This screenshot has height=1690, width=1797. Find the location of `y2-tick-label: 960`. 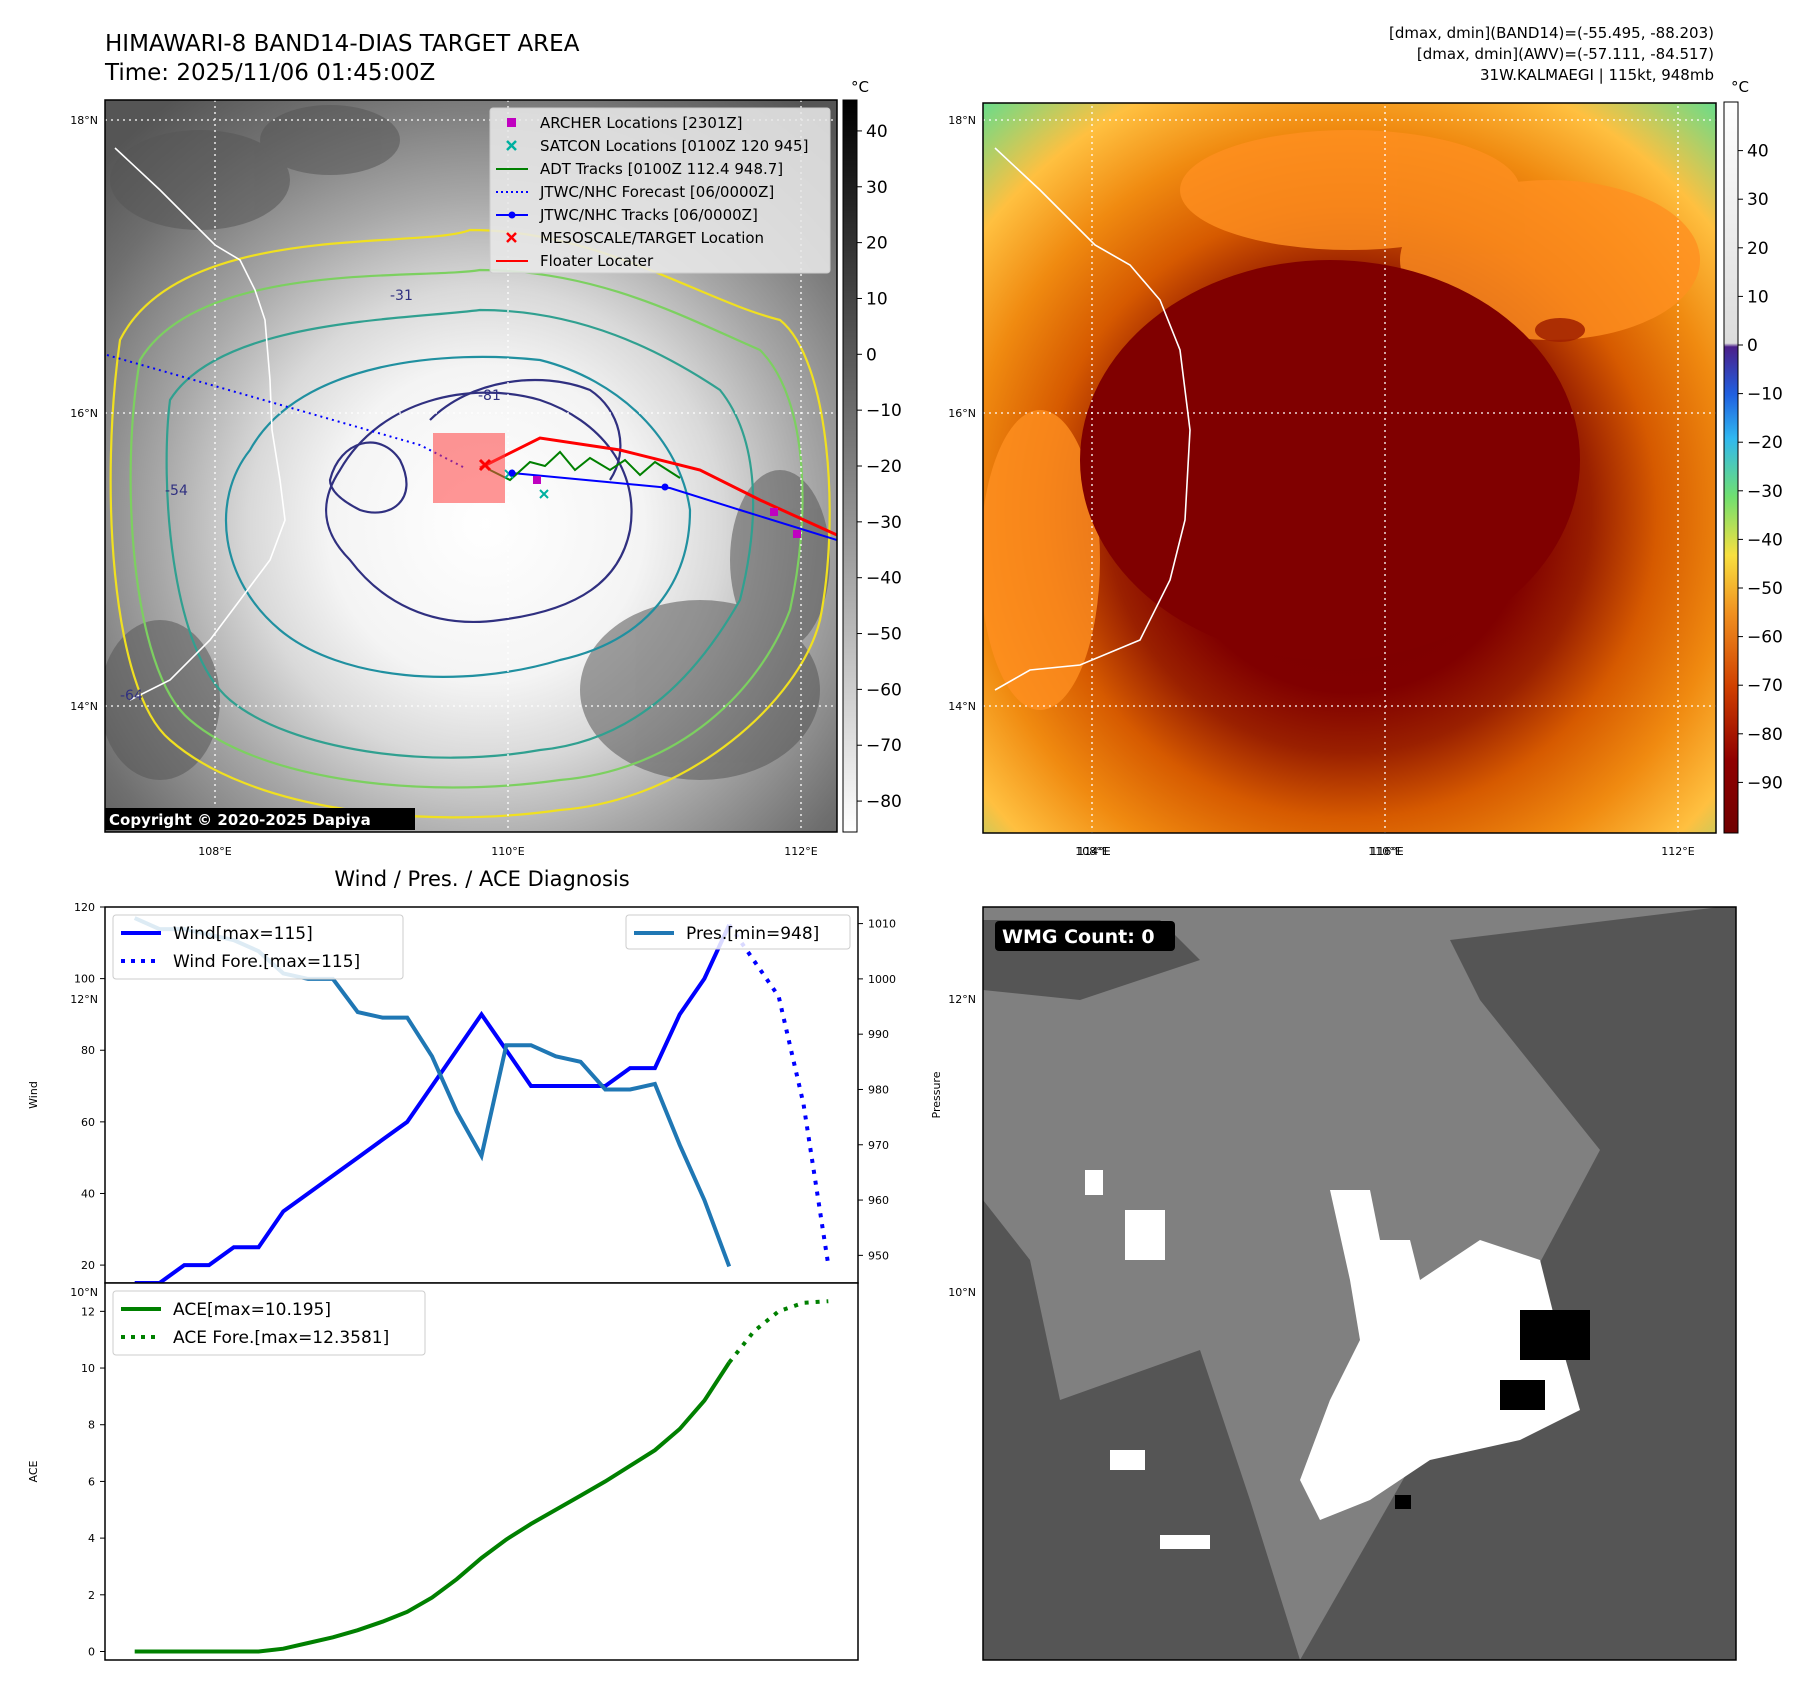

y2-tick-label: 960 is located at coordinates (878, 1200).